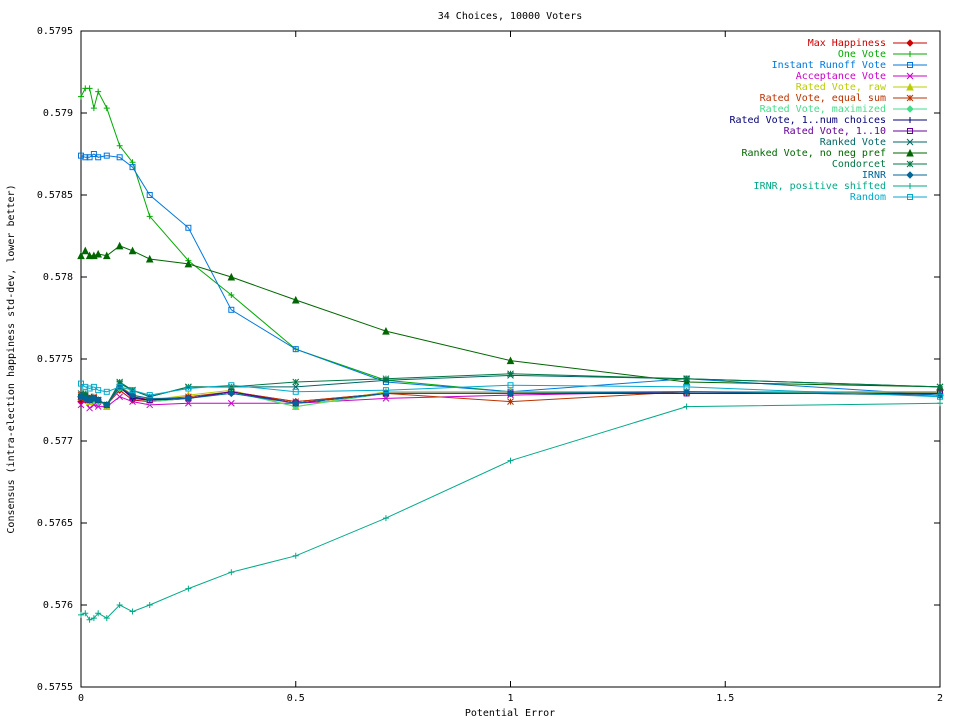 This screenshot has width=960, height=720. Describe the element at coordinates (841, 76) in the screenshot. I see `legend-label: Acceptance Vote` at that location.